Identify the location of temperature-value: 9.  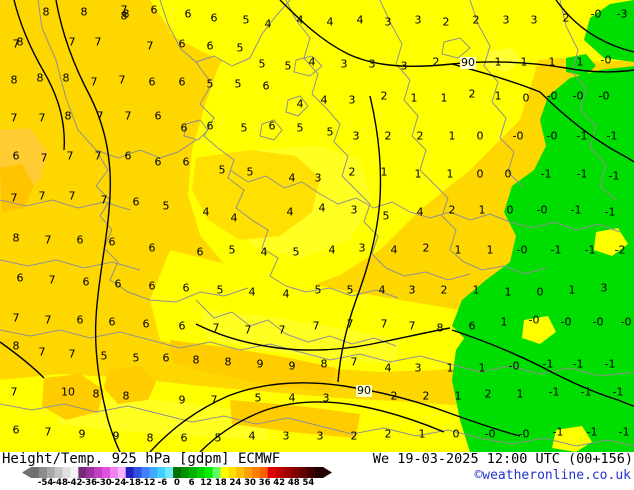
(260, 364).